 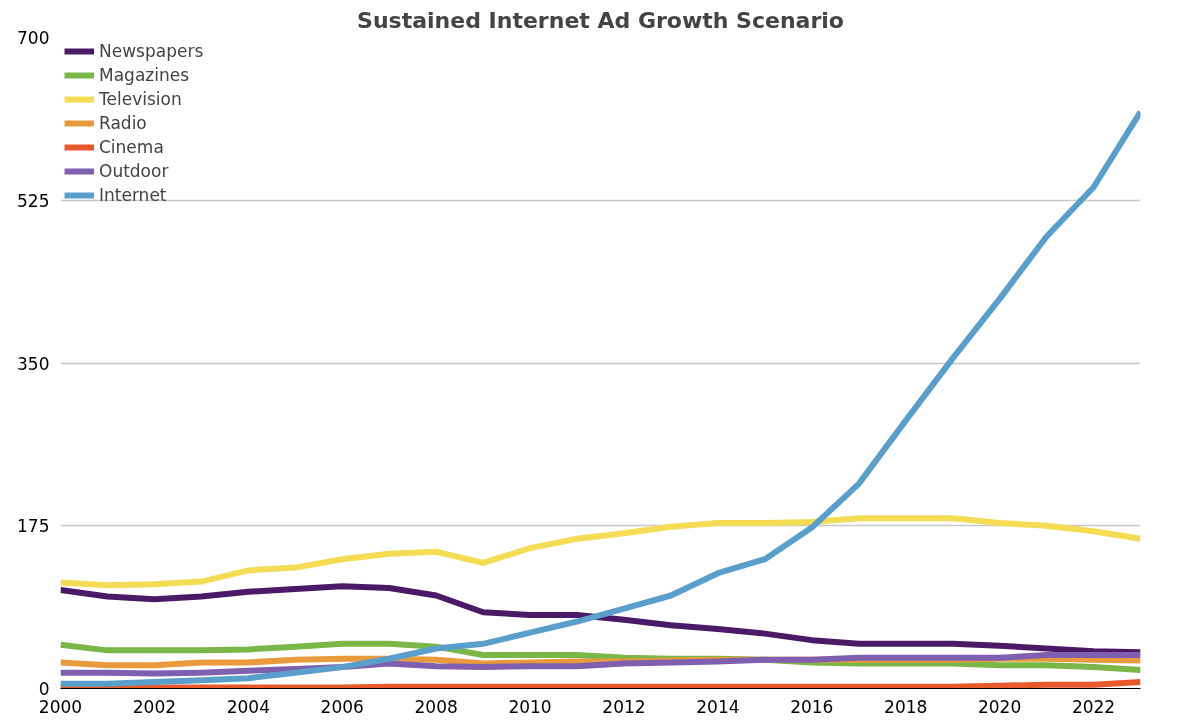 I want to click on legend-label: Television, so click(x=140, y=99).